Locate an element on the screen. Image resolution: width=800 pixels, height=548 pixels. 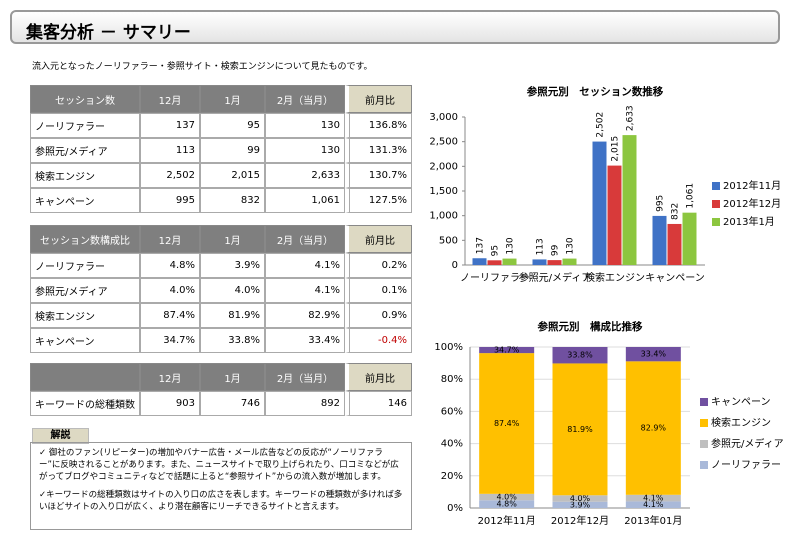
cell: 903 is located at coordinates (170, 403).